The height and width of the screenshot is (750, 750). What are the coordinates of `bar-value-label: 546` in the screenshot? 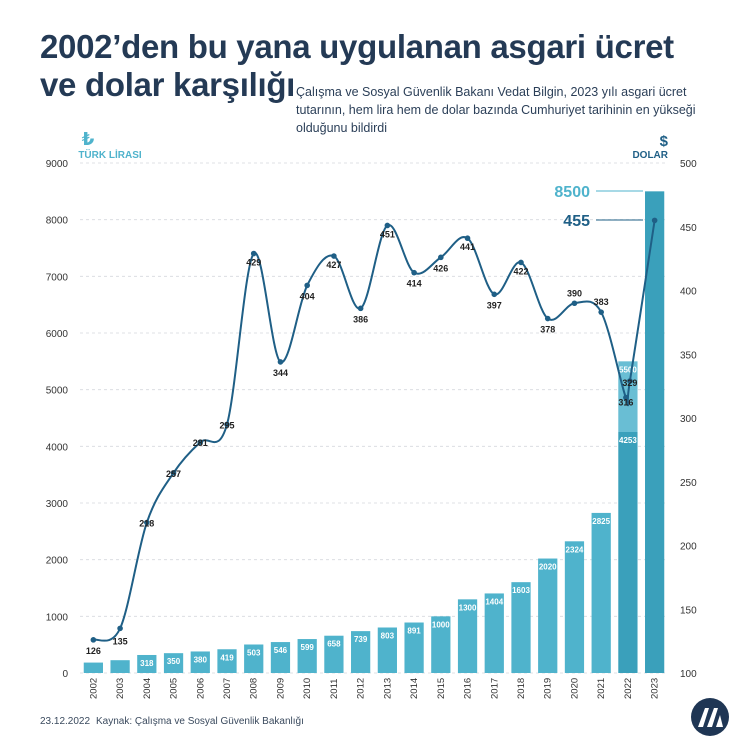 It's located at (281, 650).